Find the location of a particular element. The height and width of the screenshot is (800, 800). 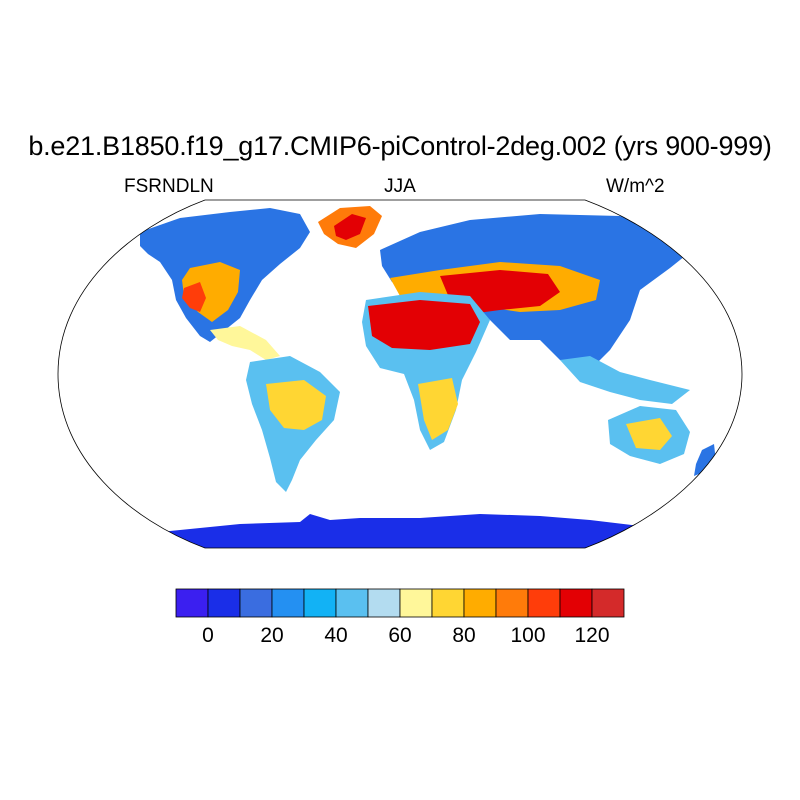

africa-south-warm is located at coordinates (438, 409).